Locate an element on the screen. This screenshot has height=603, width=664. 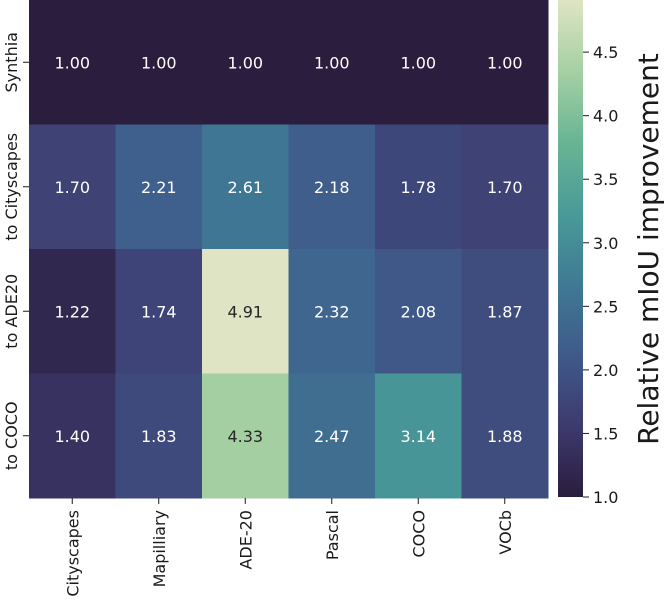
cell-value-label: 1.88 is located at coordinates (505, 436).